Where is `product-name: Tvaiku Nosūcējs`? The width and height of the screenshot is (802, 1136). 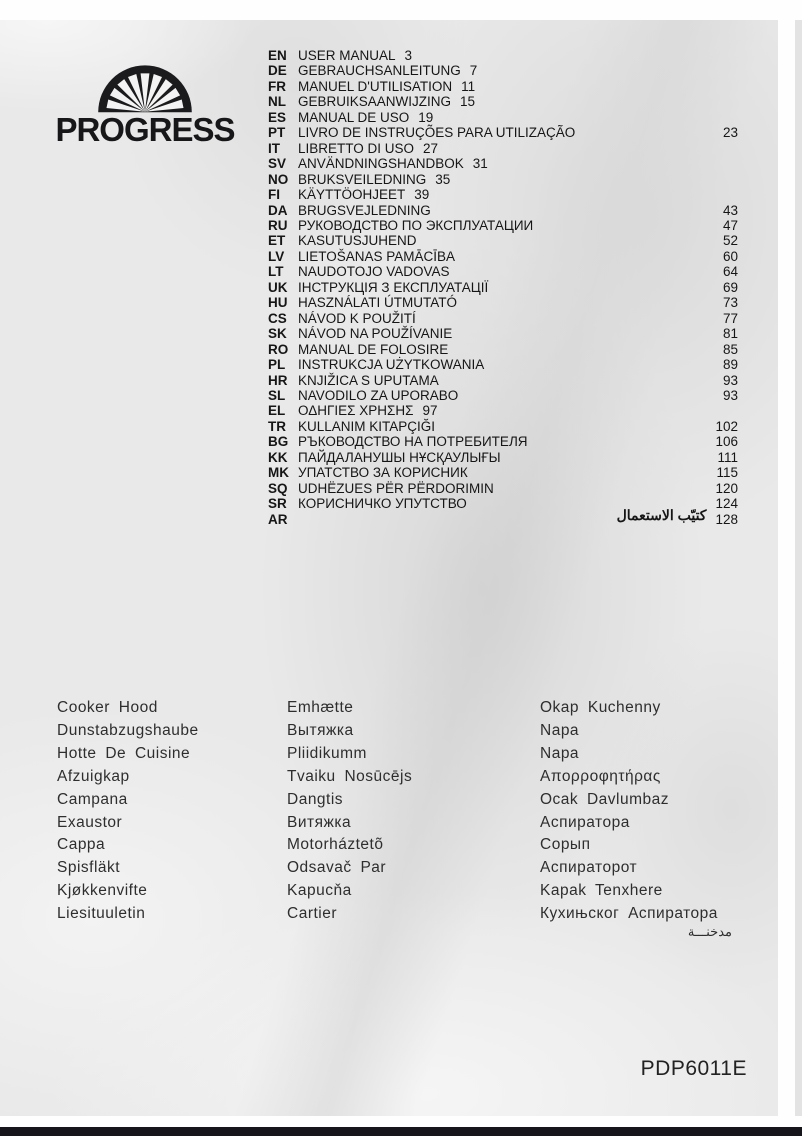 product-name: Tvaiku Nosūcējs is located at coordinates (350, 776).